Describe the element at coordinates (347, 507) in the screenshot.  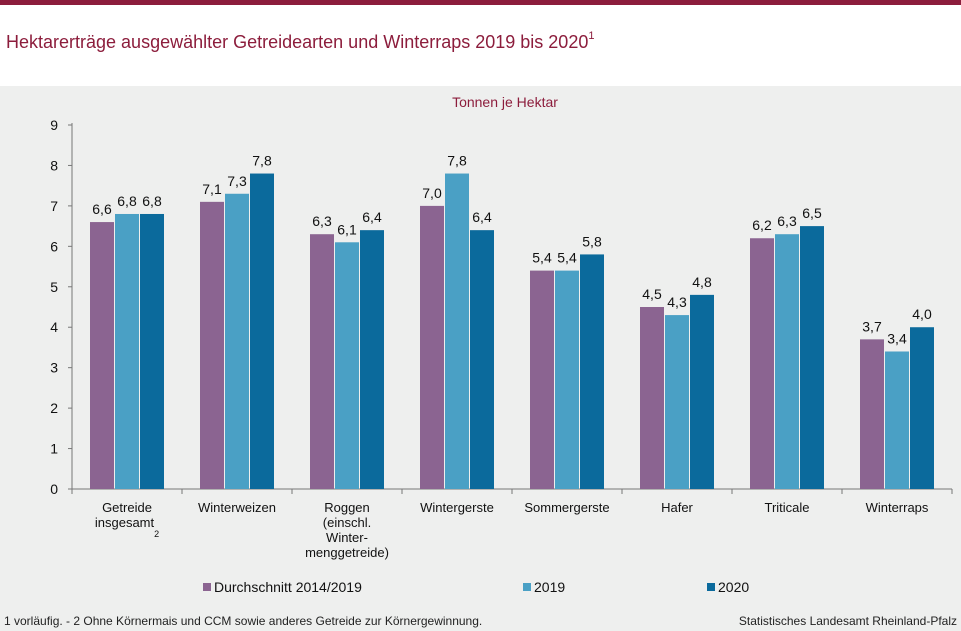
I see `category-label: Roggen` at that location.